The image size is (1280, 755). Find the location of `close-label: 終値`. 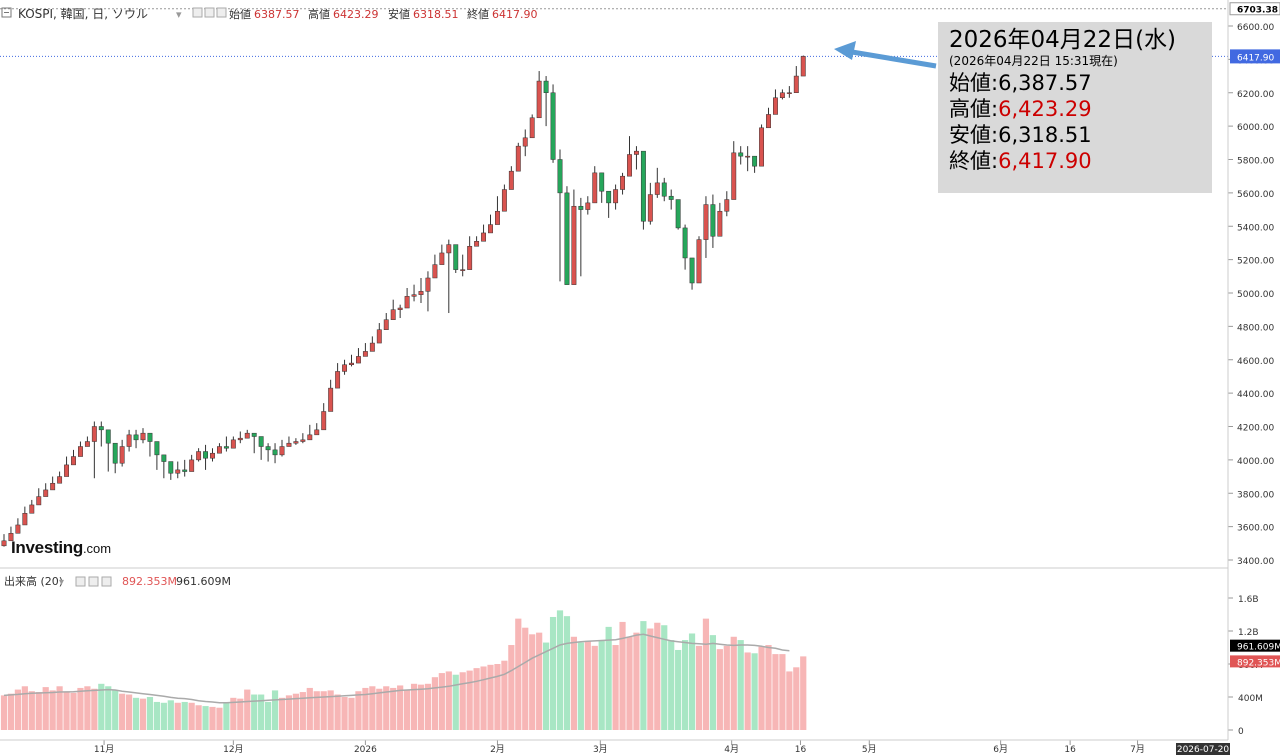

close-label: 終値 is located at coordinates (478, 14).